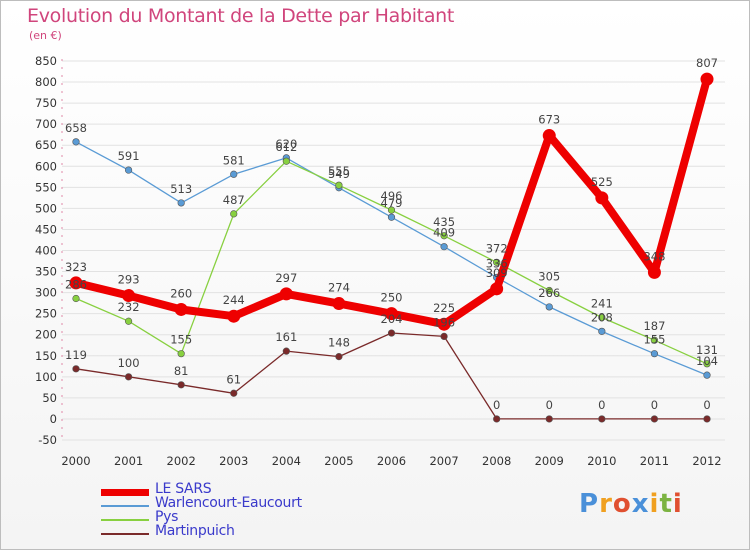 This screenshot has width=750, height=550. I want to click on data-label: 612, so click(286, 147).